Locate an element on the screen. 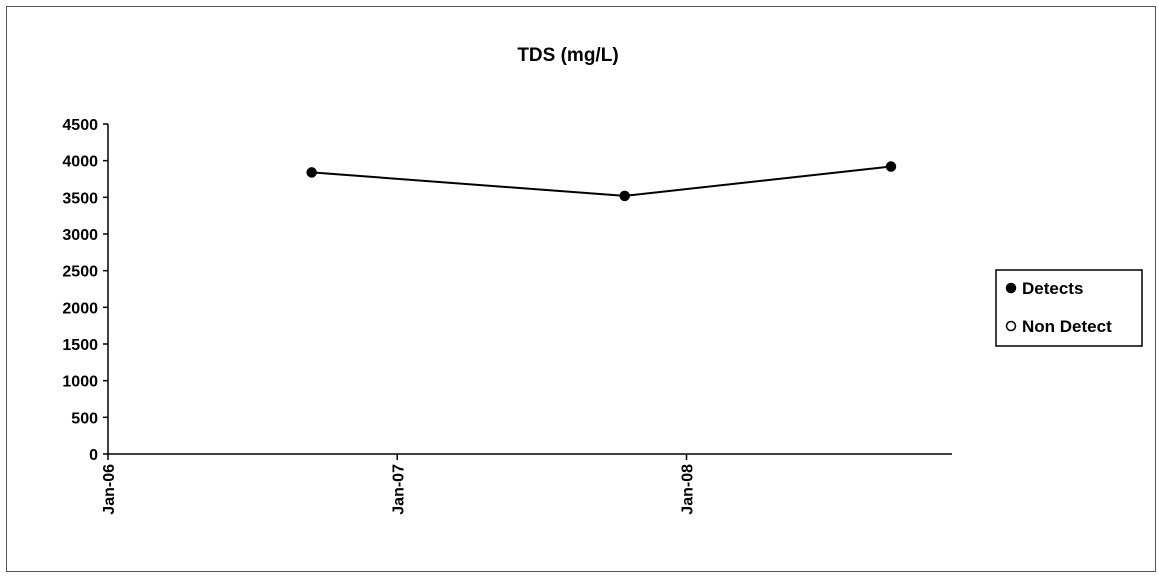 This screenshot has width=1159, height=576. y-tick-label: 500 is located at coordinates (84, 418).